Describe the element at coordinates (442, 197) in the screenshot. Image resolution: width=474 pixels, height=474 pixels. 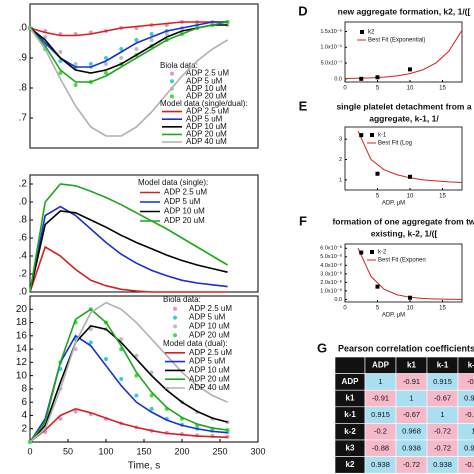
I see `x-tick-label: 15` at that location.